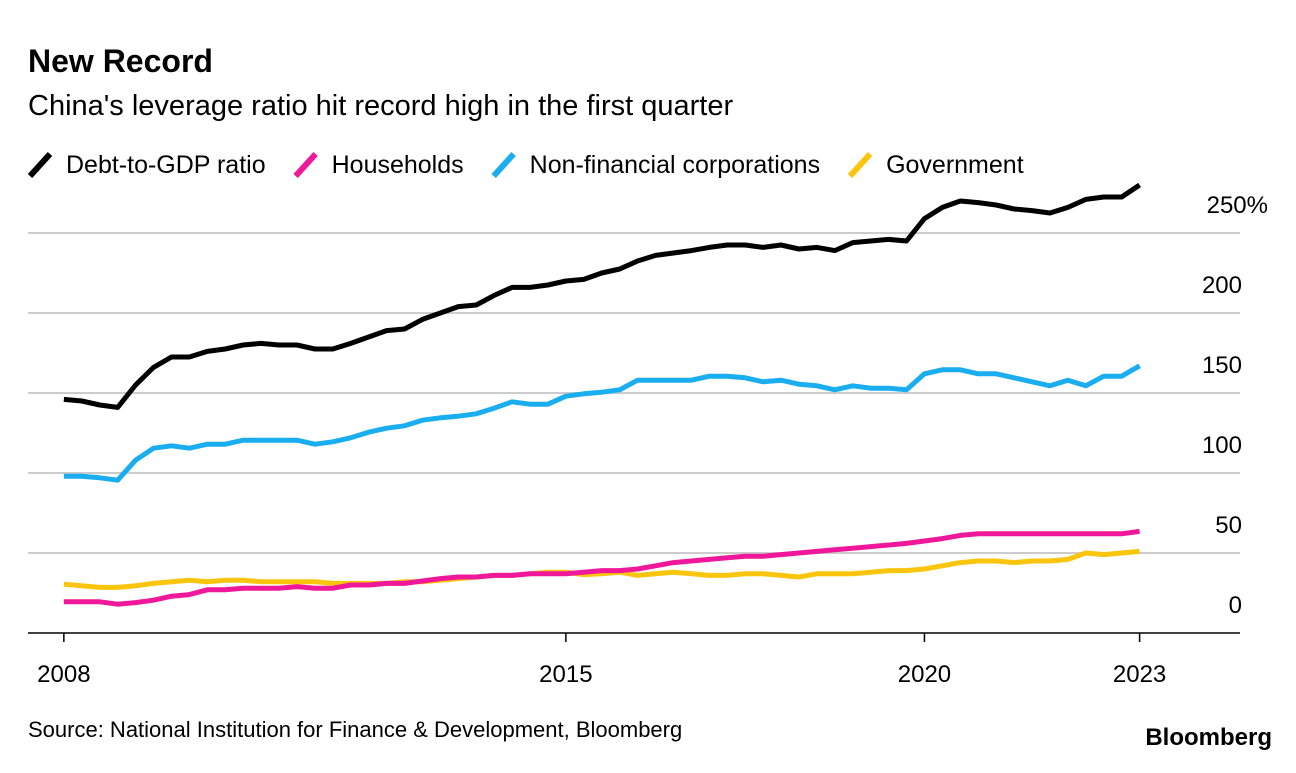 The width and height of the screenshot is (1296, 773). What do you see at coordinates (166, 165) in the screenshot?
I see `legend-label: Debt-to-GDP ratio` at bounding box center [166, 165].